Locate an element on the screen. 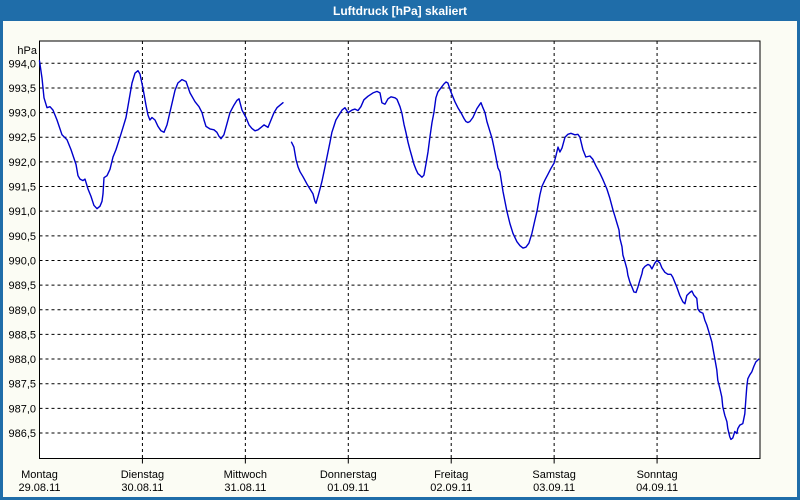 This screenshot has width=800, height=500. y-tick-label: 987,0 is located at coordinates (22, 409).